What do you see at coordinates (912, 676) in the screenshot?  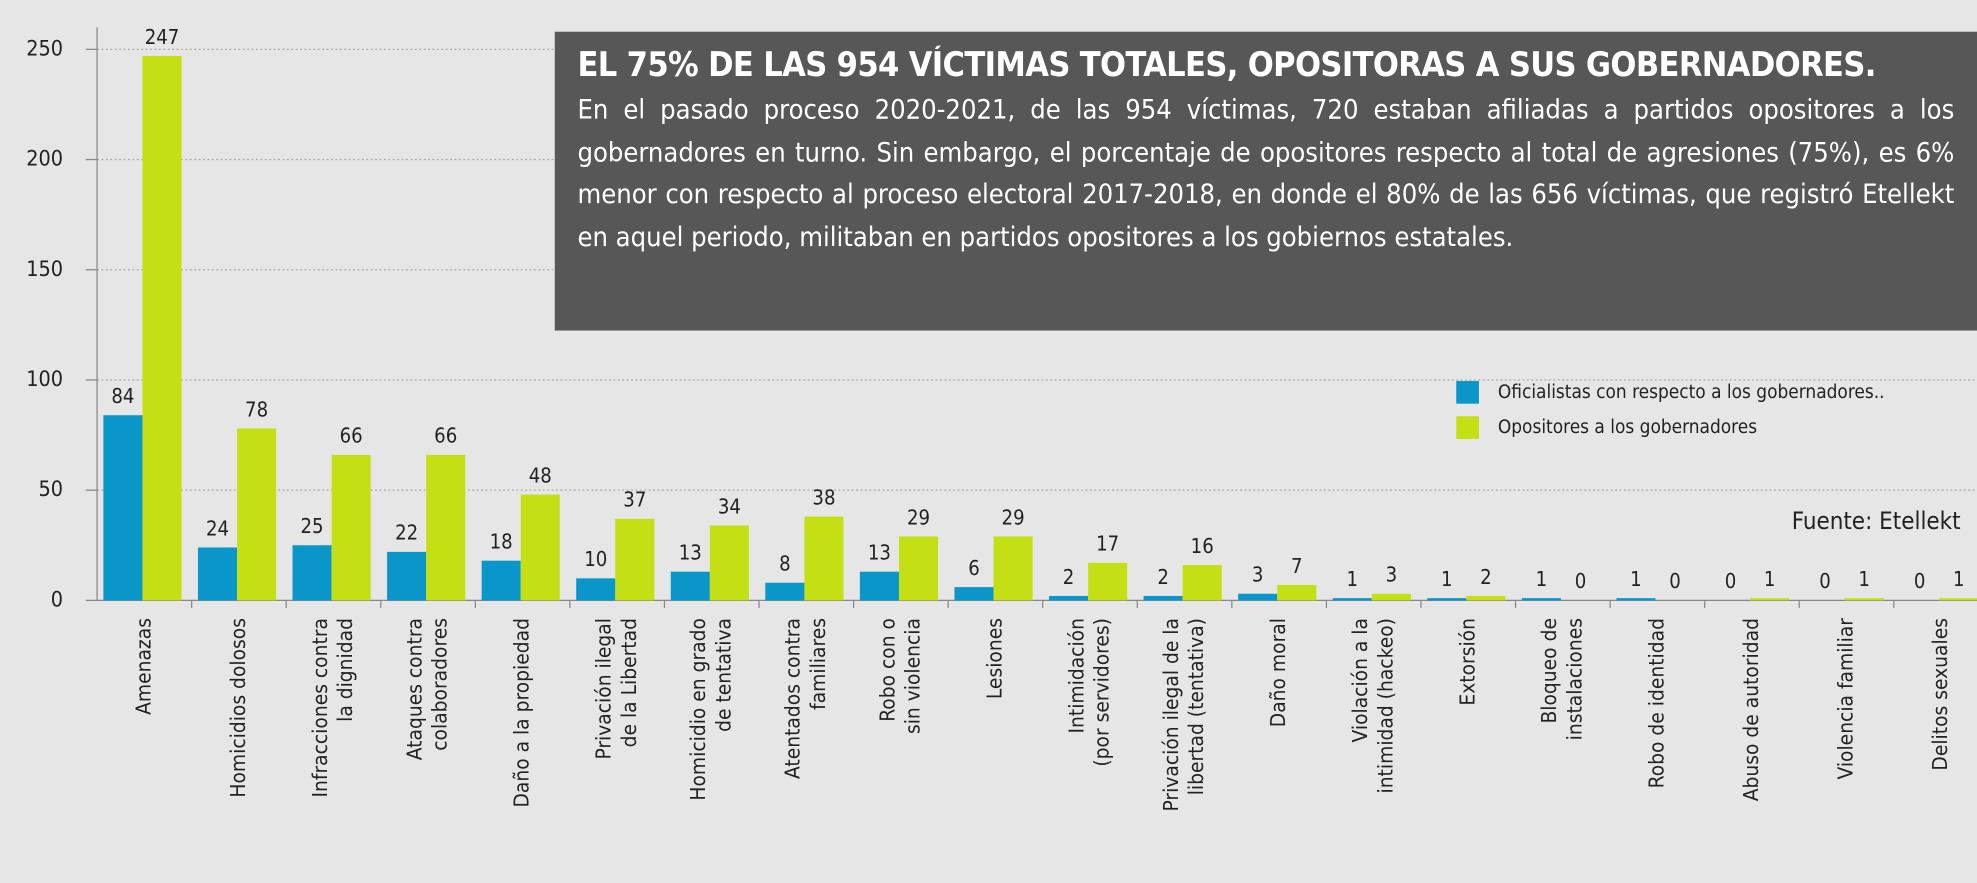 I see `x-tick-label: sin violencia` at bounding box center [912, 676].